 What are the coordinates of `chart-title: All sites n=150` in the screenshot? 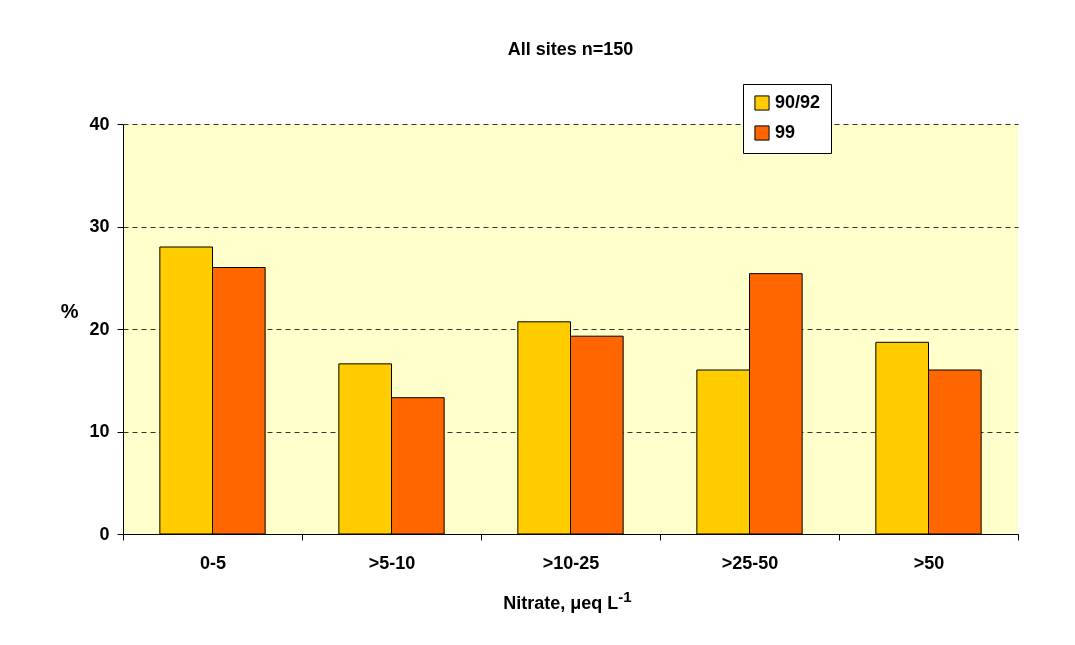 It's located at (570, 48).